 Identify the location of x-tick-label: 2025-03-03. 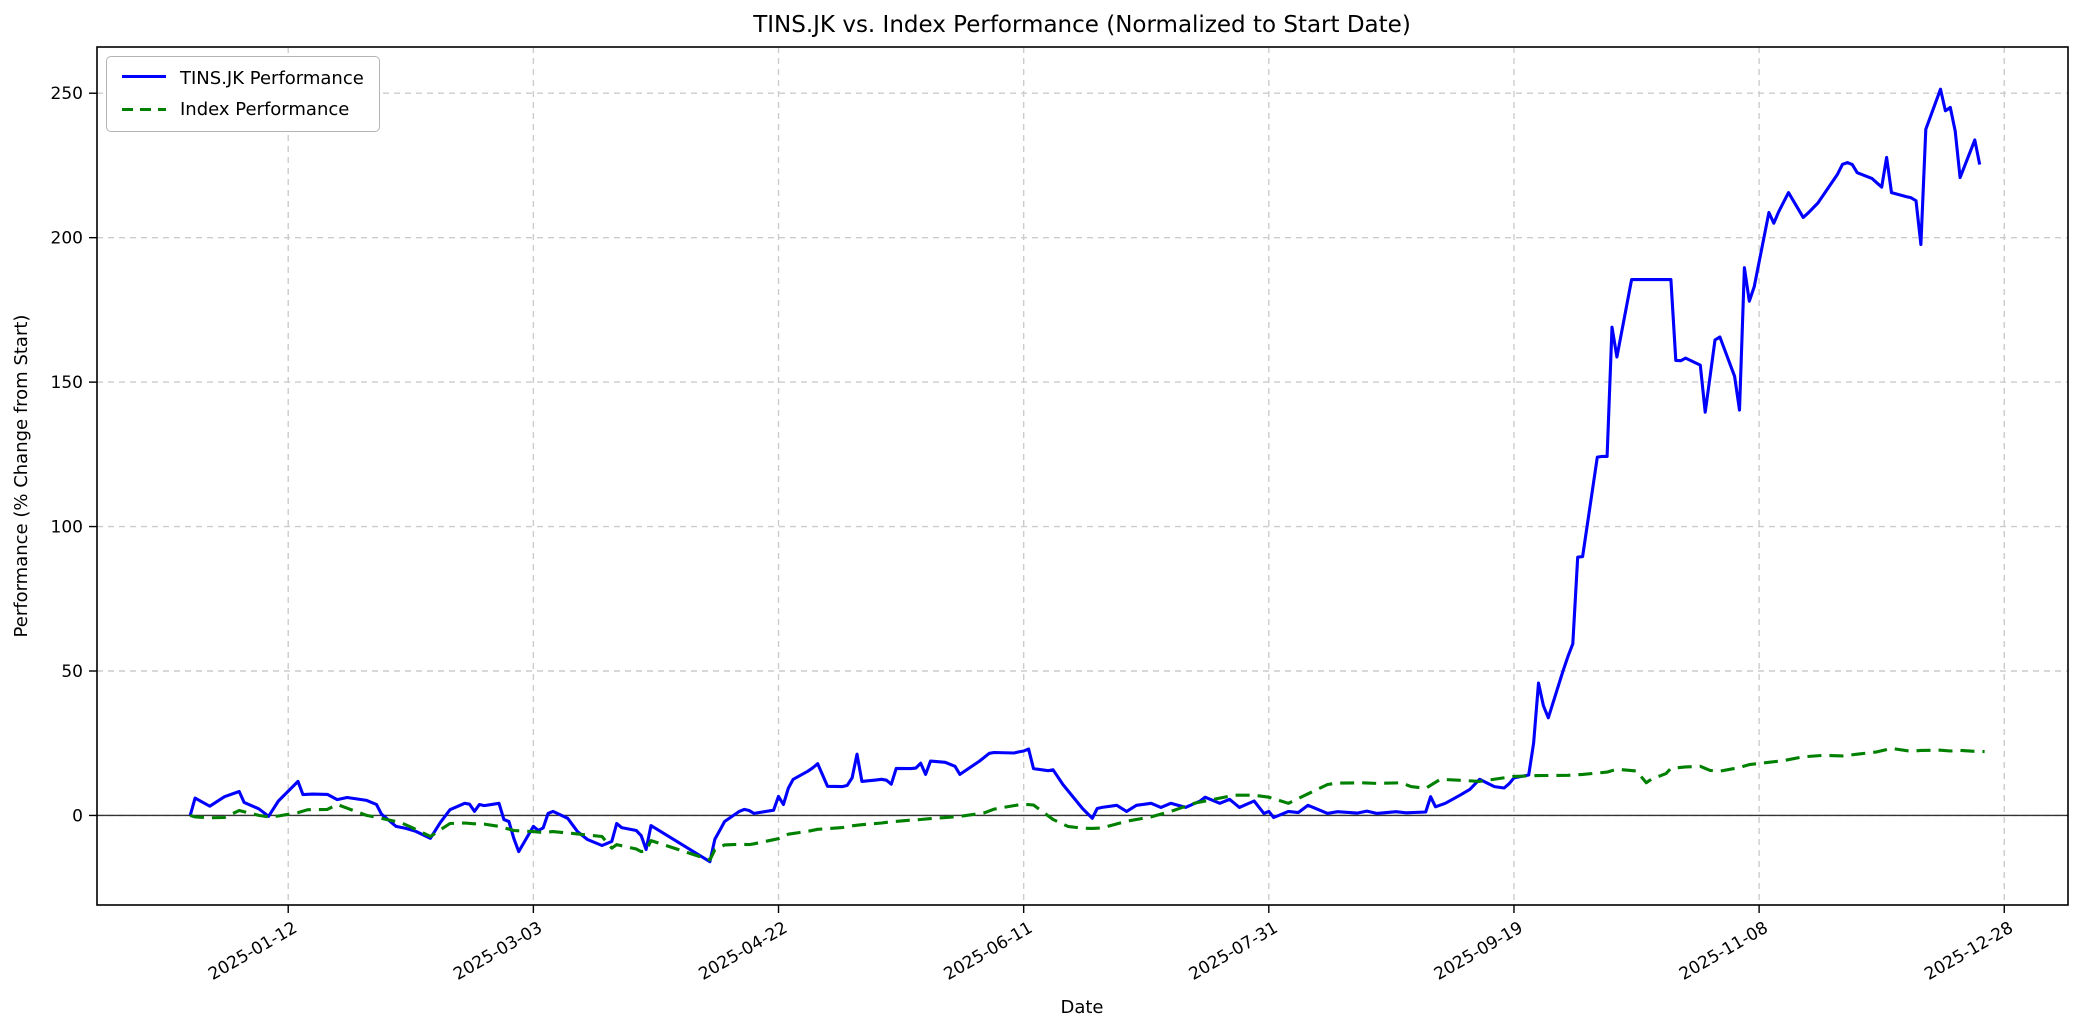
(498, 951).